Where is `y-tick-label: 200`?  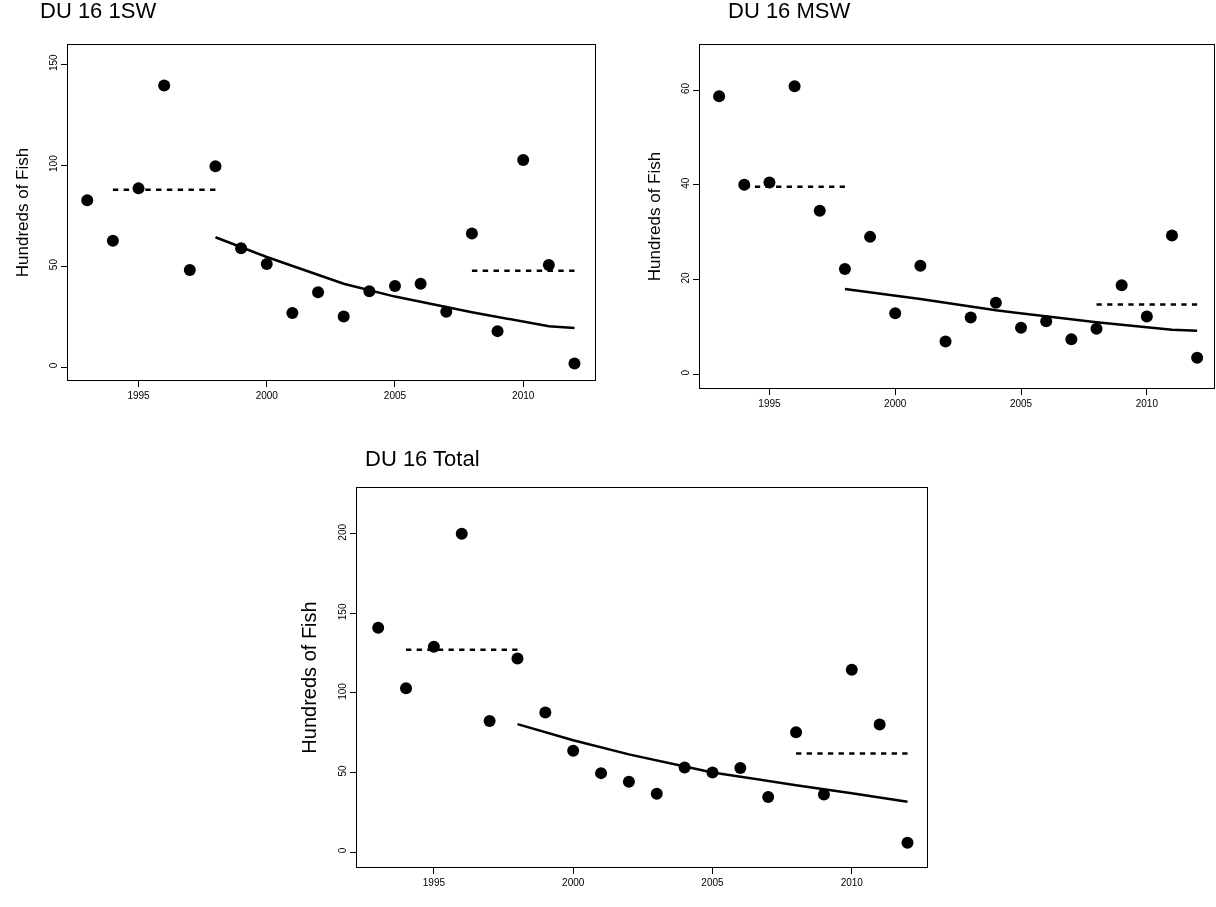 y-tick-label: 200 is located at coordinates (342, 532).